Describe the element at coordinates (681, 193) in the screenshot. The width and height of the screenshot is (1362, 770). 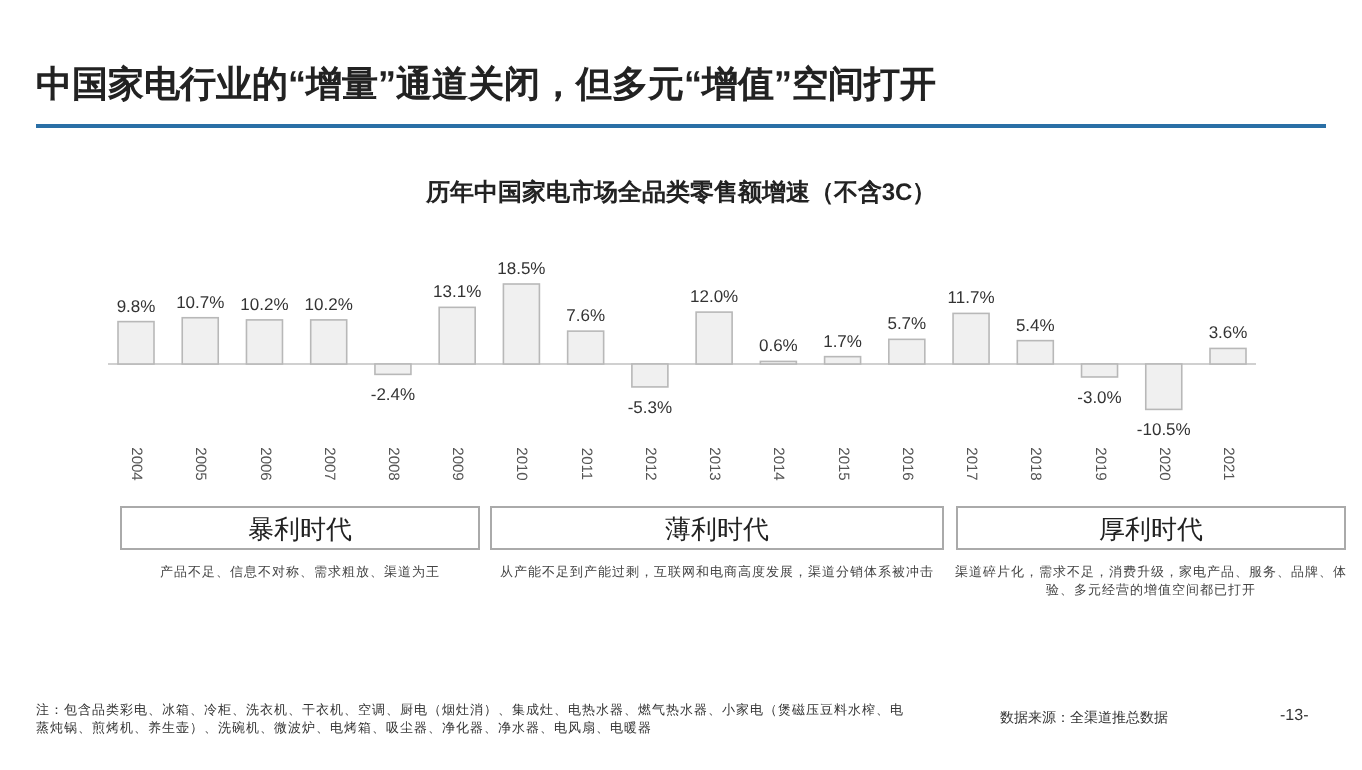
I see `subtitle: 历年中国家电市场全品类零售额增速（不含3C）` at that location.